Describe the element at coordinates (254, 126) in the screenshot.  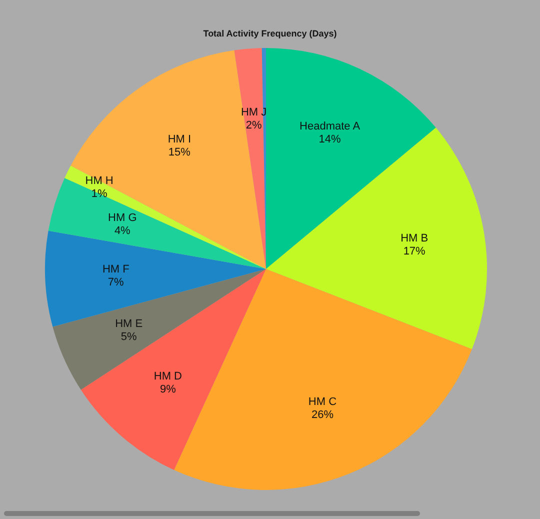
I see `data-label: 2%` at that location.